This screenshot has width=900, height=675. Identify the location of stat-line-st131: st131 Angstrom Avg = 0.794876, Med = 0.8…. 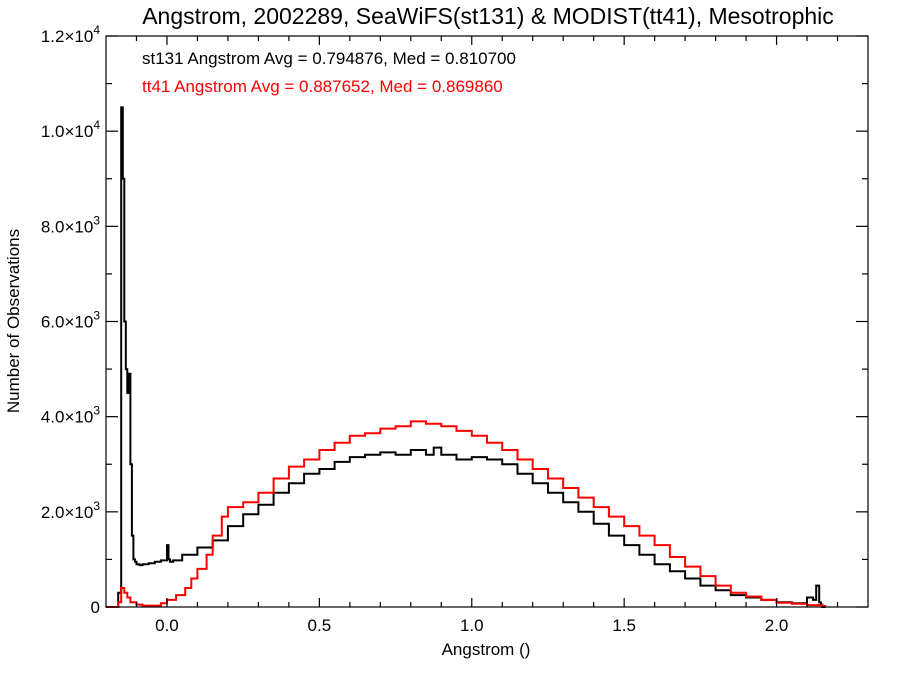
(329, 58).